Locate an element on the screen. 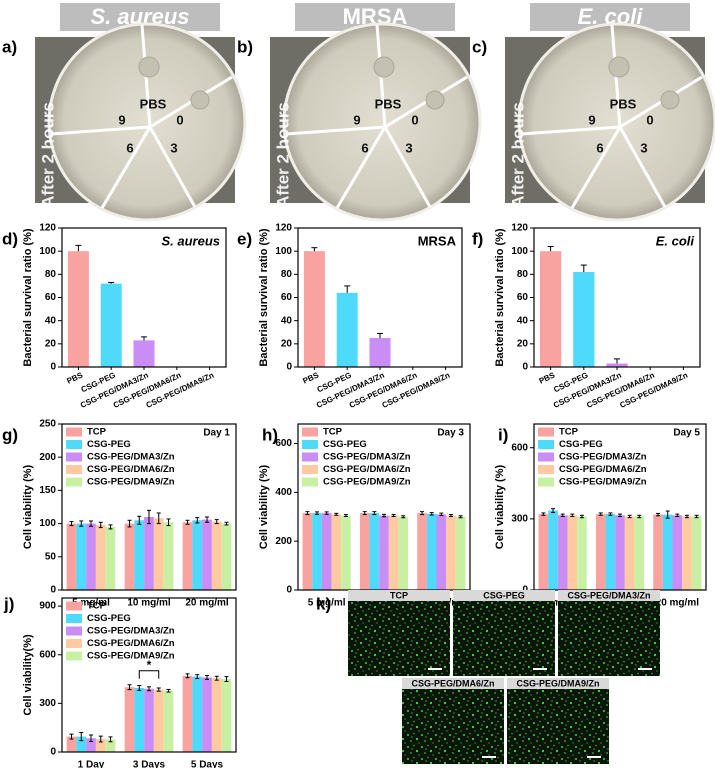  y-tick-label: 400 is located at coordinates (283, 492).